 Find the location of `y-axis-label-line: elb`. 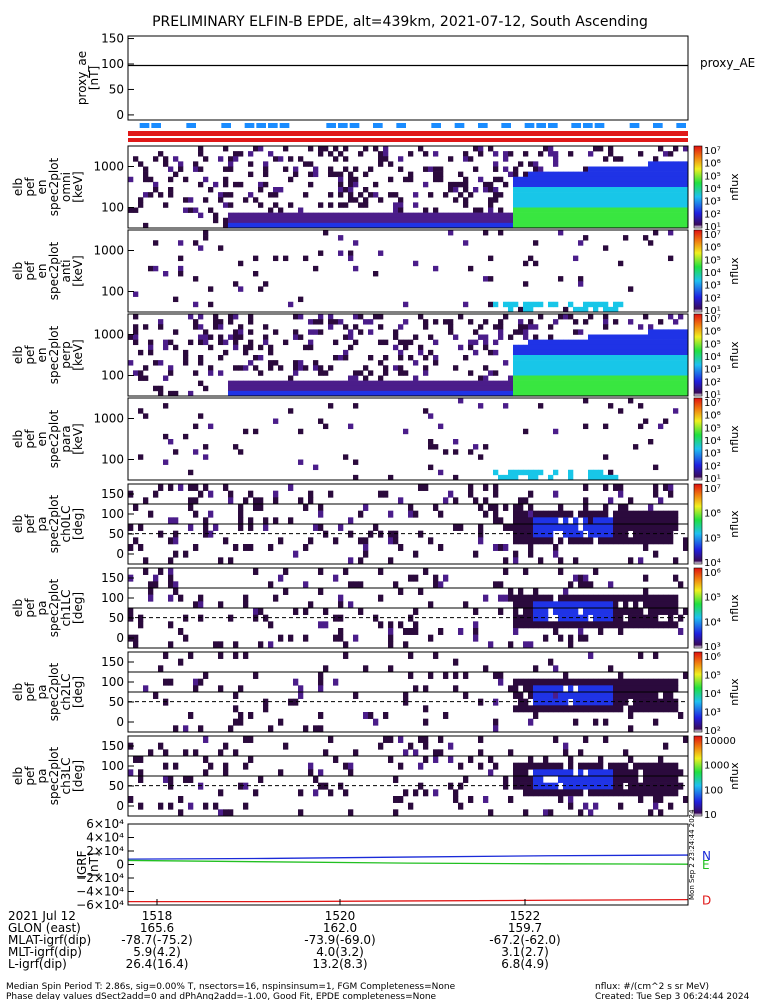

y-axis-label-line: elb is located at coordinates (18, 524).